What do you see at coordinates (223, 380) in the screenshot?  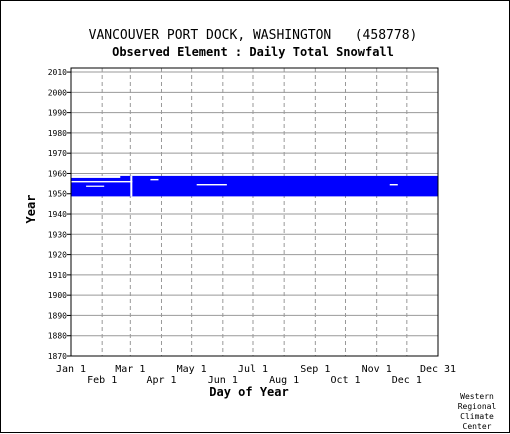 I see `x-tick-label: Jun 1` at bounding box center [223, 380].